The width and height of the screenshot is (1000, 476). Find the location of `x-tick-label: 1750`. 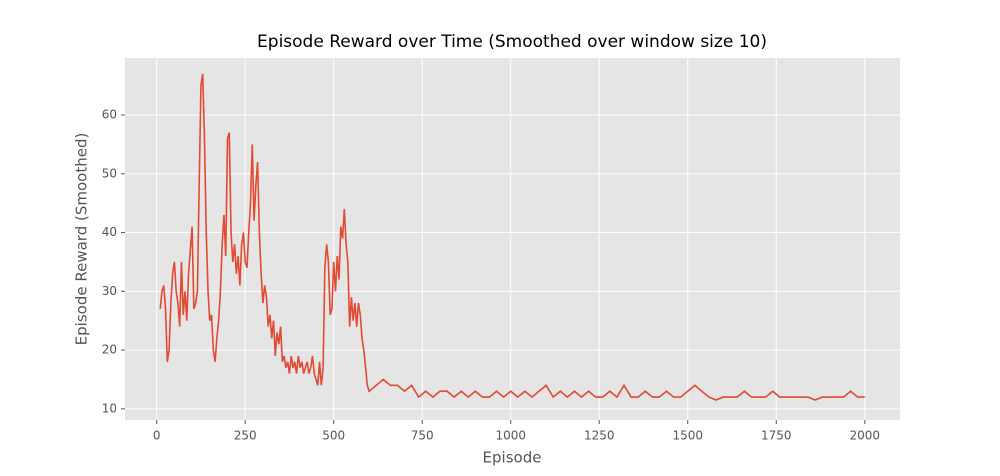

x-tick-label: 1750 is located at coordinates (776, 436).